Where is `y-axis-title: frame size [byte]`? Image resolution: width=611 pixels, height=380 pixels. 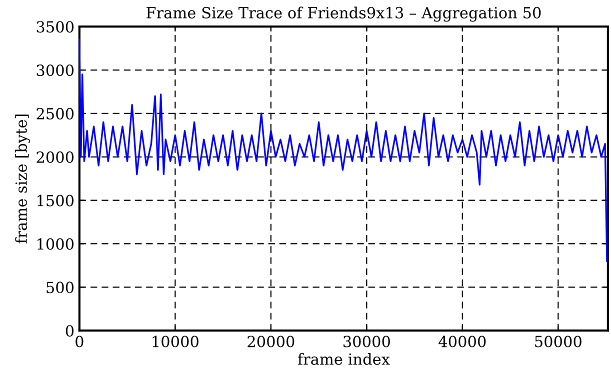 y-axis-title: frame size [byte] is located at coordinates (22, 179).